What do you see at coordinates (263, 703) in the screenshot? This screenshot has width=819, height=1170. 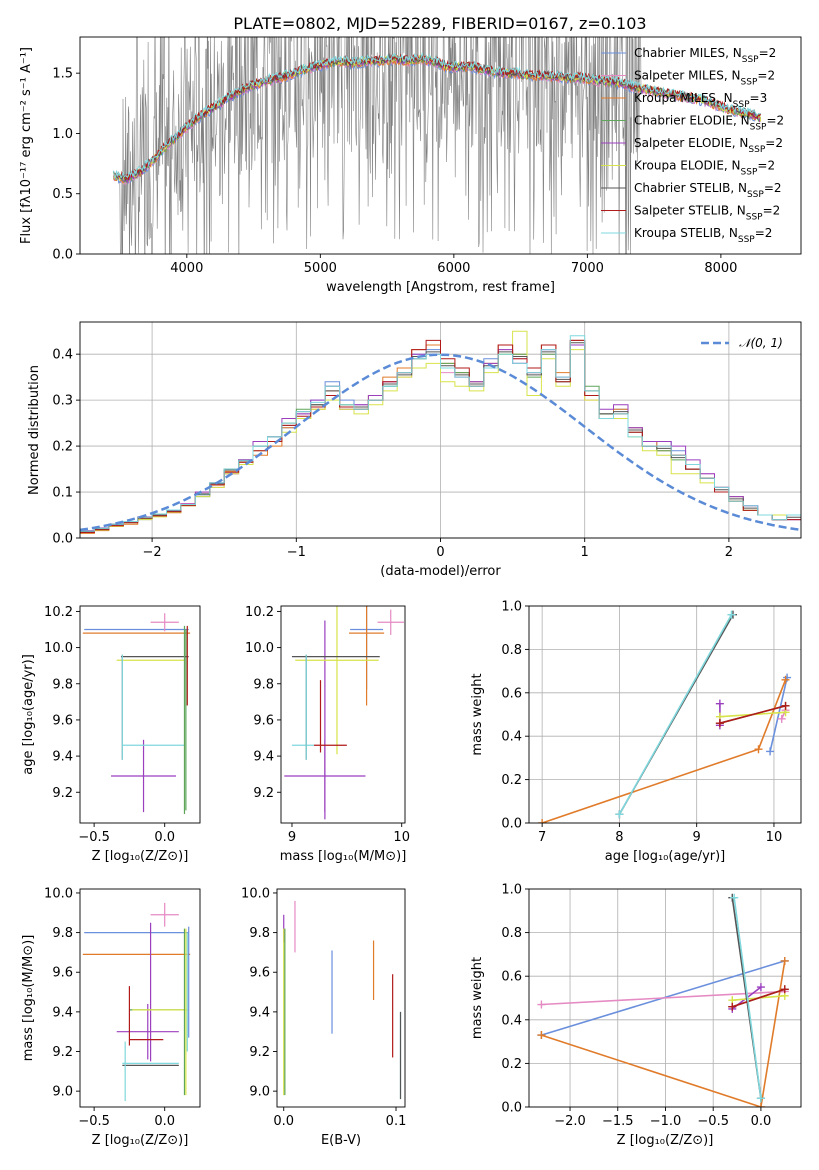 I see `y-axis: 9.2 9.4 9.6 9.8 10.0 10.2` at bounding box center [263, 703].